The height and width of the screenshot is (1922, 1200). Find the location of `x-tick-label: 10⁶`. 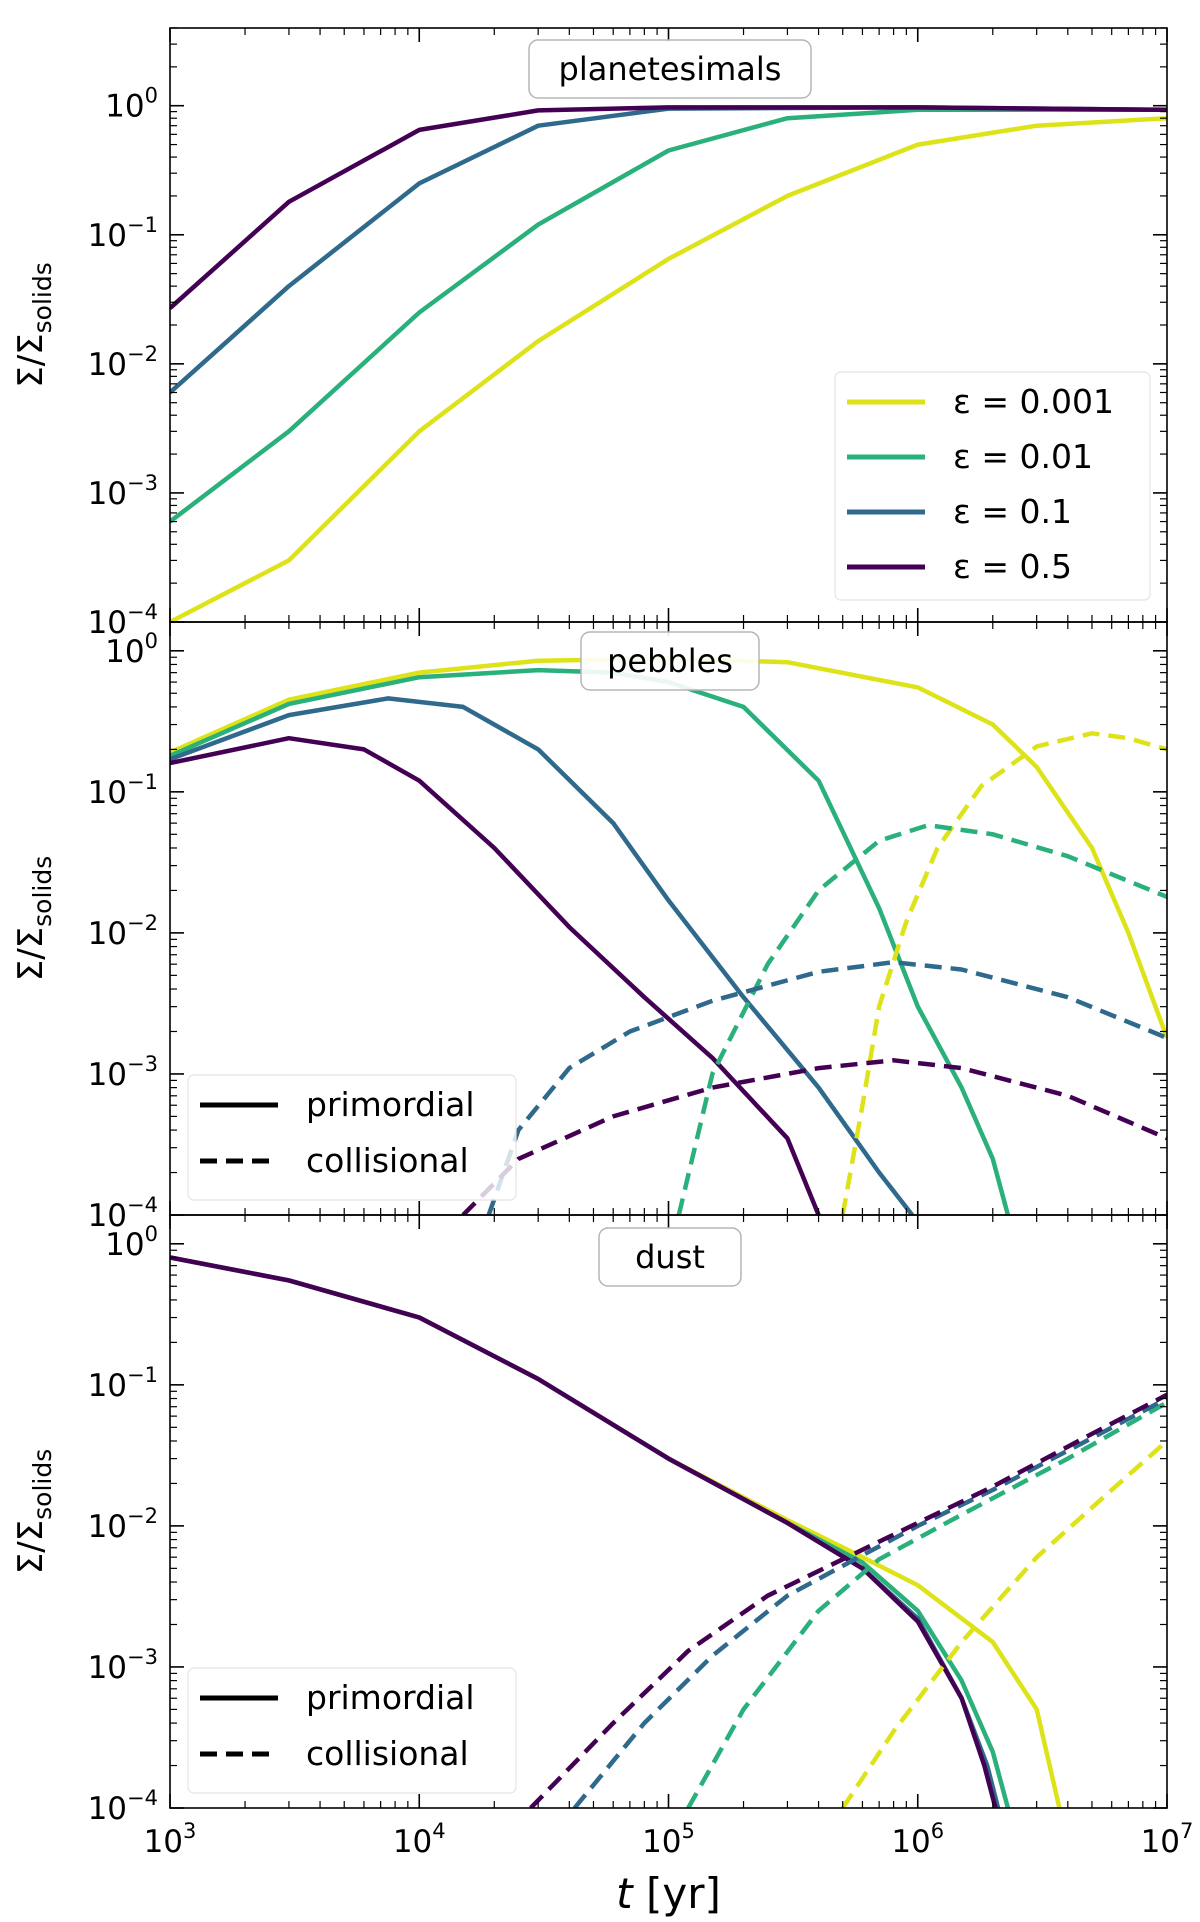

x-tick-label: 10⁶ is located at coordinates (917, 1839).